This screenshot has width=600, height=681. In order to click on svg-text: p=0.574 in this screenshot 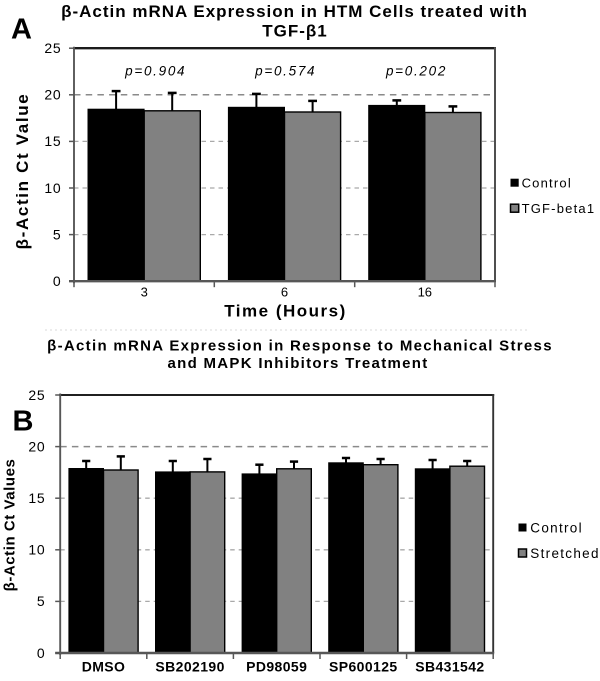, I will do `click(285, 71)`.